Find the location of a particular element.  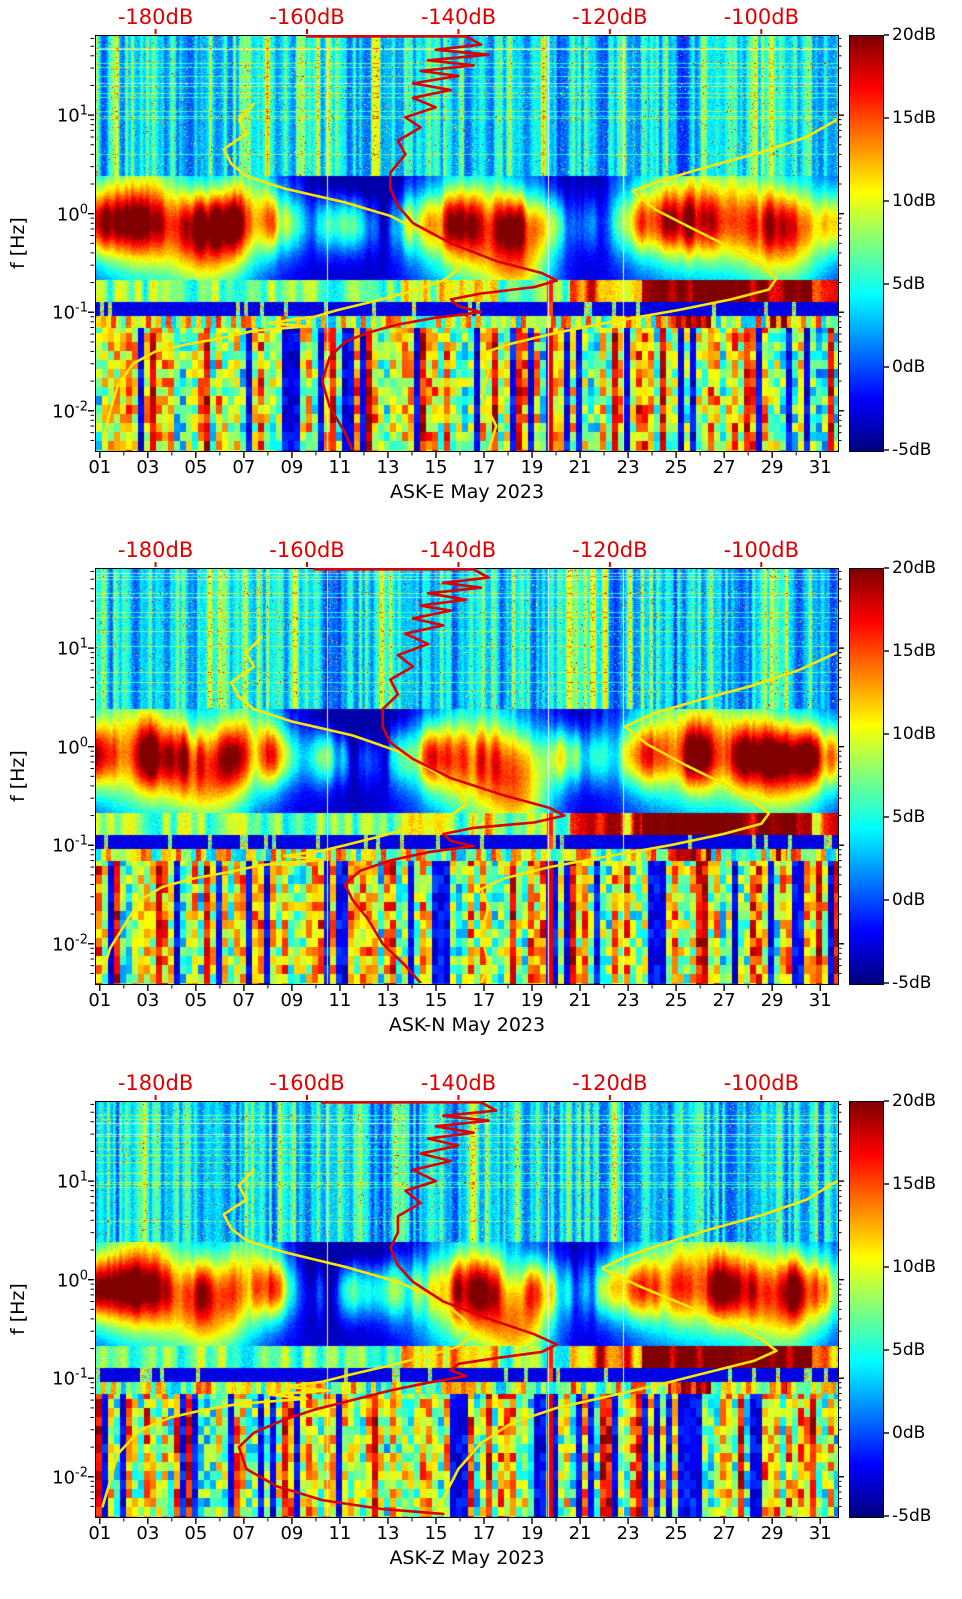

x-axis-label: ASK-N May 2023 is located at coordinates (467, 1025).